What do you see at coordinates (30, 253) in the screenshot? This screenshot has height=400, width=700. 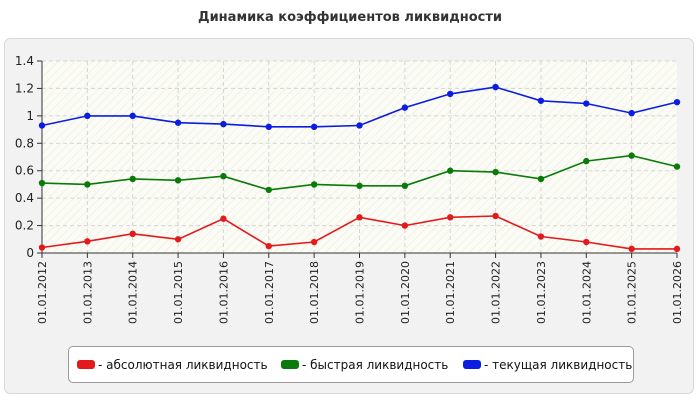 I see `y-tick-label: 0` at bounding box center [30, 253].